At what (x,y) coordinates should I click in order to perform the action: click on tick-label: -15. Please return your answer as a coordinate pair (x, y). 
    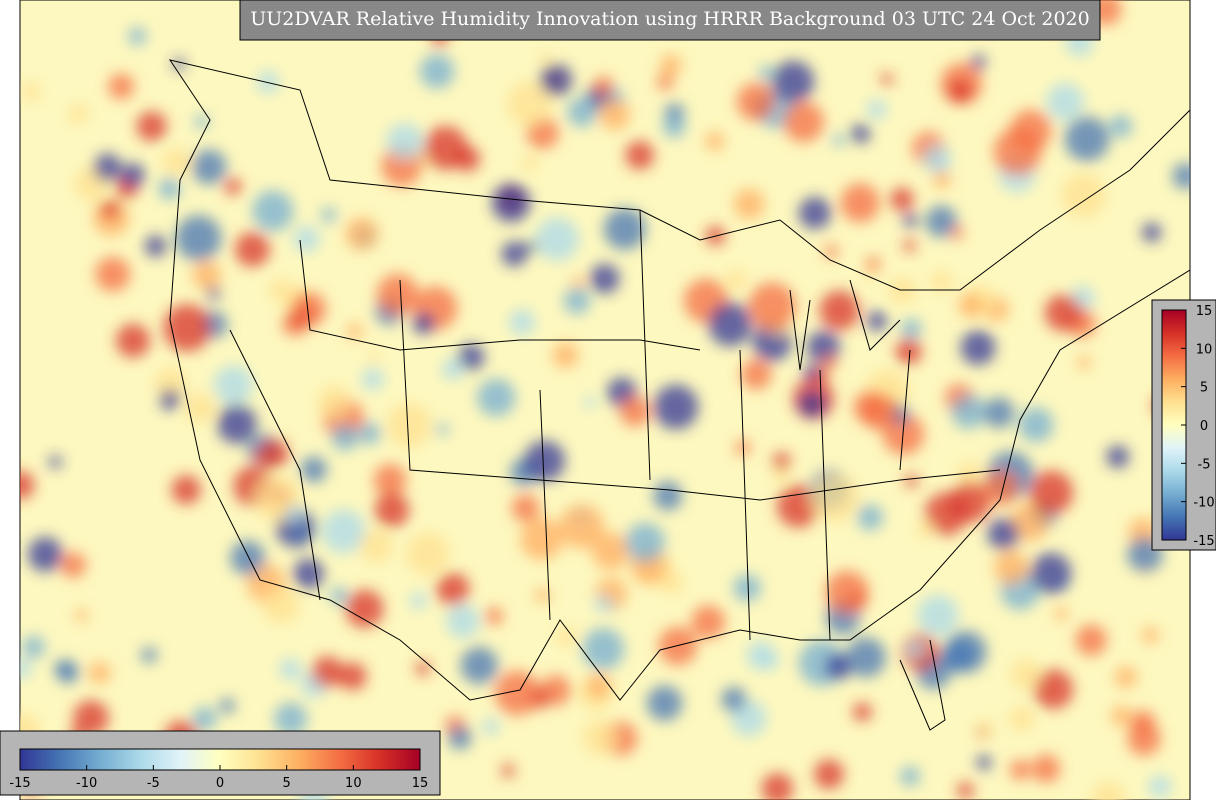
    Looking at the image, I should click on (1203, 541).